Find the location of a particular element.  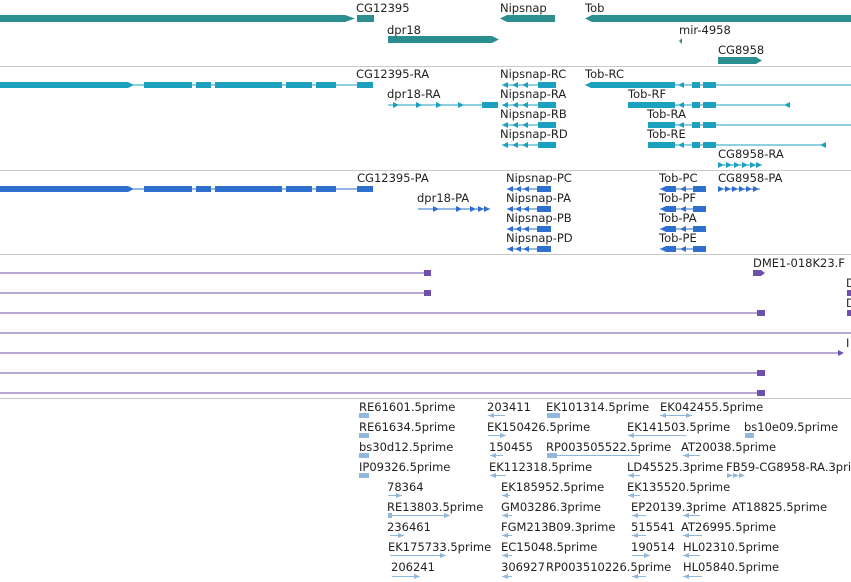

gene-feature-cg8958 is located at coordinates (740, 60).